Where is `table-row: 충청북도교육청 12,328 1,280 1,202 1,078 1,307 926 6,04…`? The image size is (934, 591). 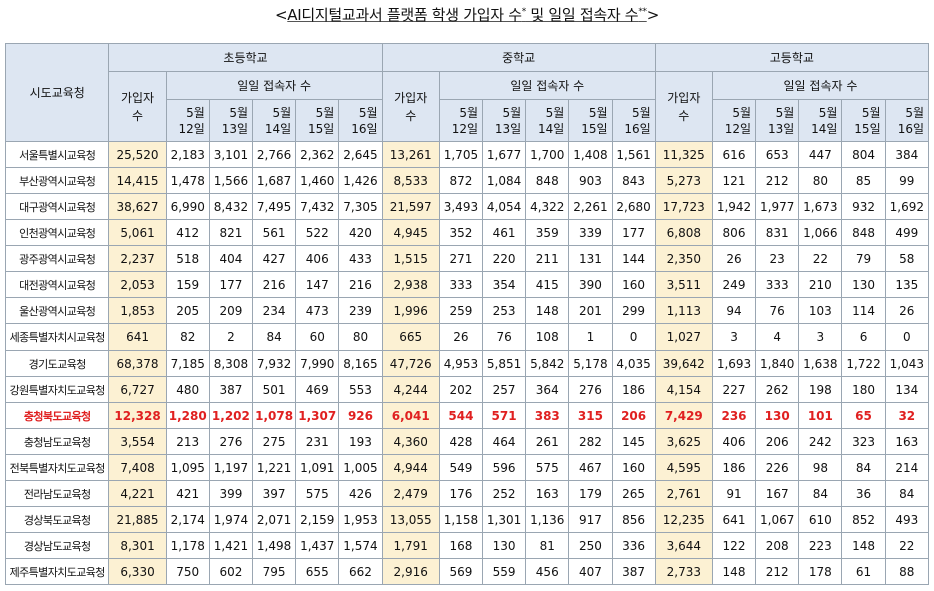 table-row: 충청북도교육청 12,328 1,280 1,202 1,078 1,307 926 6,04… is located at coordinates (467, 415).